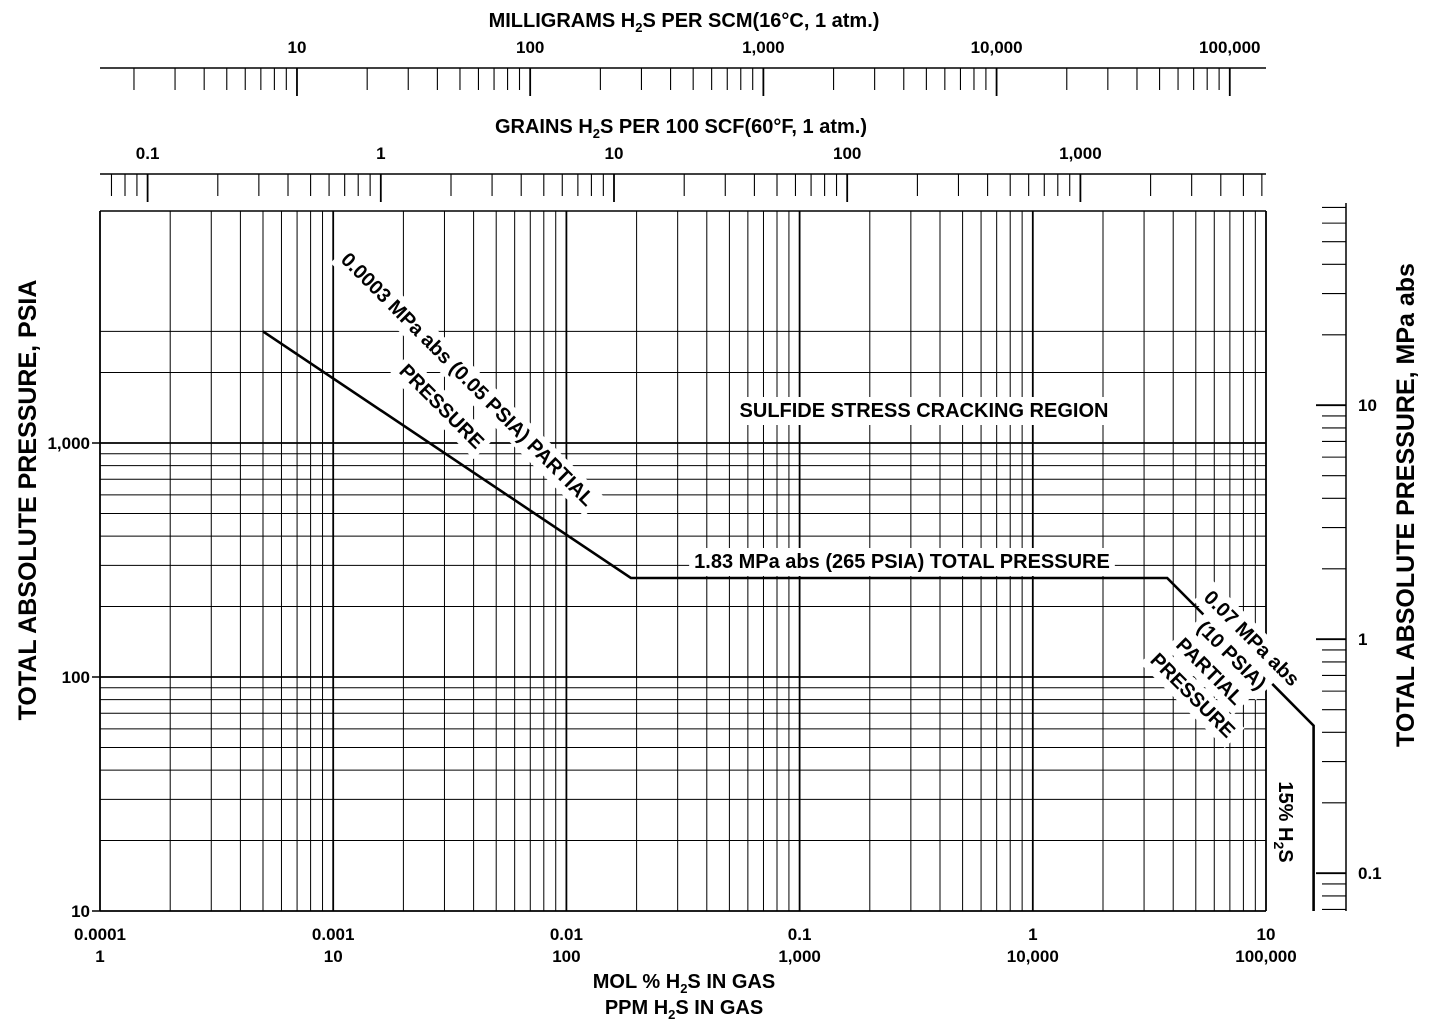  I want to click on right-axis-tick-label: 1, so click(1362, 639).